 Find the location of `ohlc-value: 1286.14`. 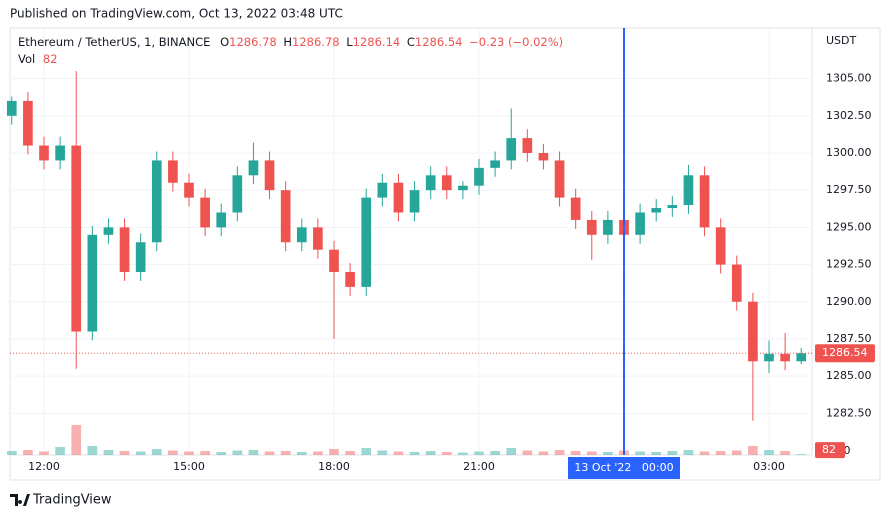

ohlc-value: 1286.14 is located at coordinates (377, 42).